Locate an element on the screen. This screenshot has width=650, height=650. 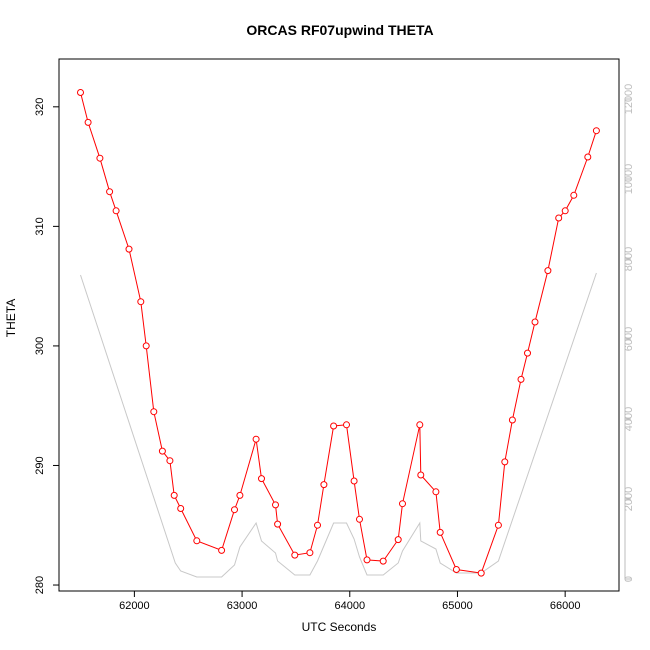
x-axis: 62000 63000 64000 65000 66000 is located at coordinates (349, 601).